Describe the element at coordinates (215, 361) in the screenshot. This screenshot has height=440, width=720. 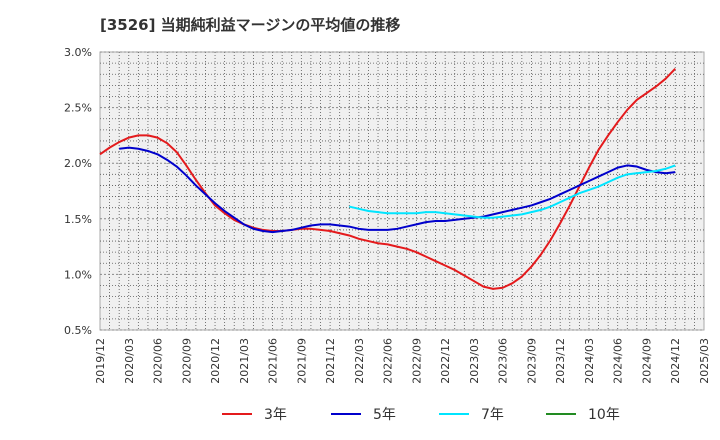
I see `x-tick-label: 2020/12` at that location.